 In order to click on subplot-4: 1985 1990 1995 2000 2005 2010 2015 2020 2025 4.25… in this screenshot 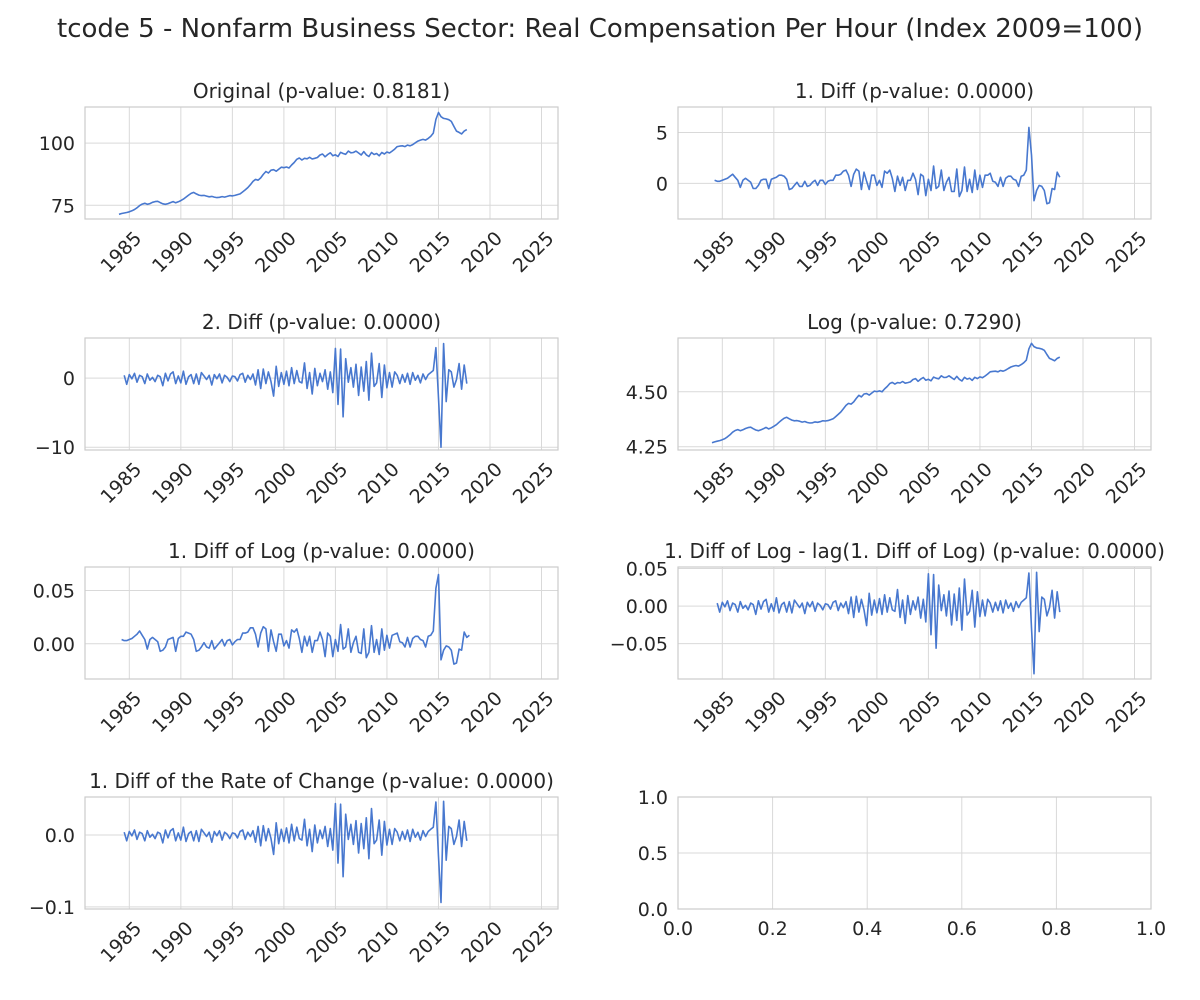, I will do `click(889, 409)`.